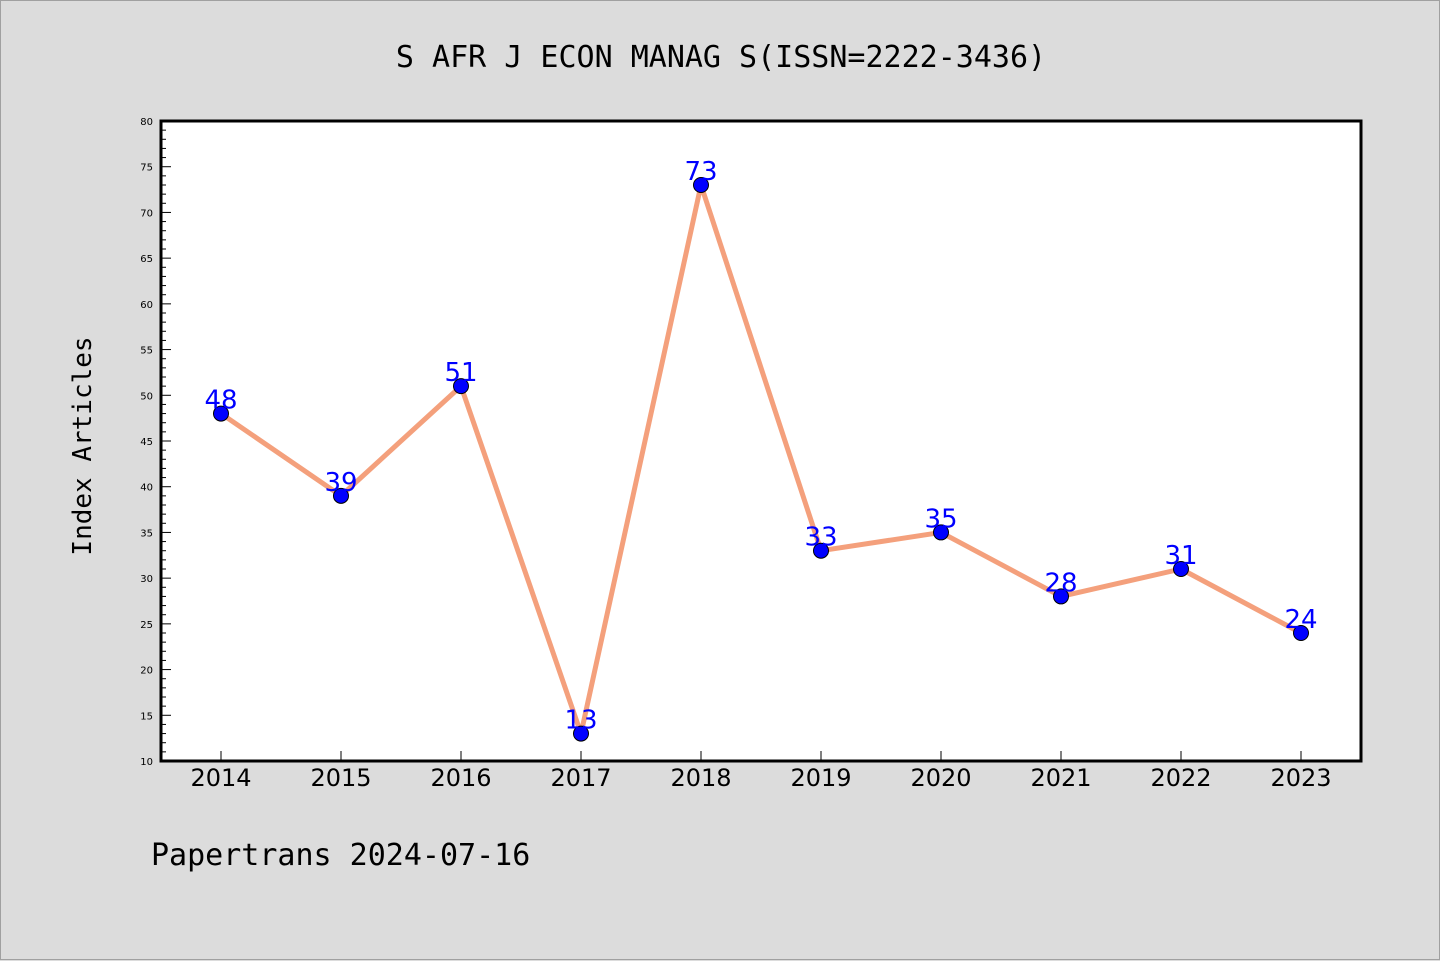 The height and width of the screenshot is (961, 1440). What do you see at coordinates (820, 778) in the screenshot?
I see `x-tick-label: 2019` at bounding box center [820, 778].